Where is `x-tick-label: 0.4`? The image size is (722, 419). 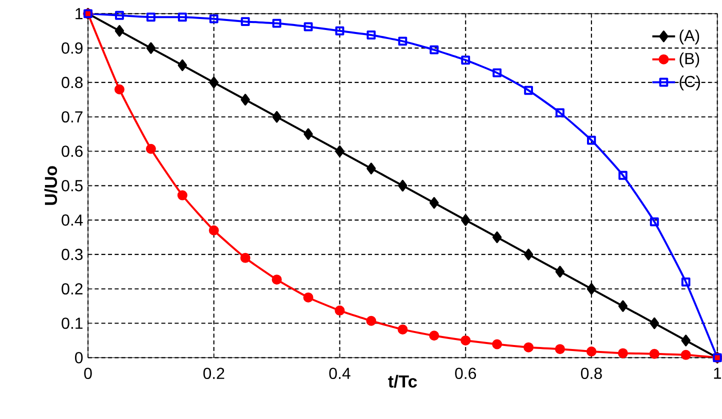
x-tick-label: 0.4 is located at coordinates (339, 374).